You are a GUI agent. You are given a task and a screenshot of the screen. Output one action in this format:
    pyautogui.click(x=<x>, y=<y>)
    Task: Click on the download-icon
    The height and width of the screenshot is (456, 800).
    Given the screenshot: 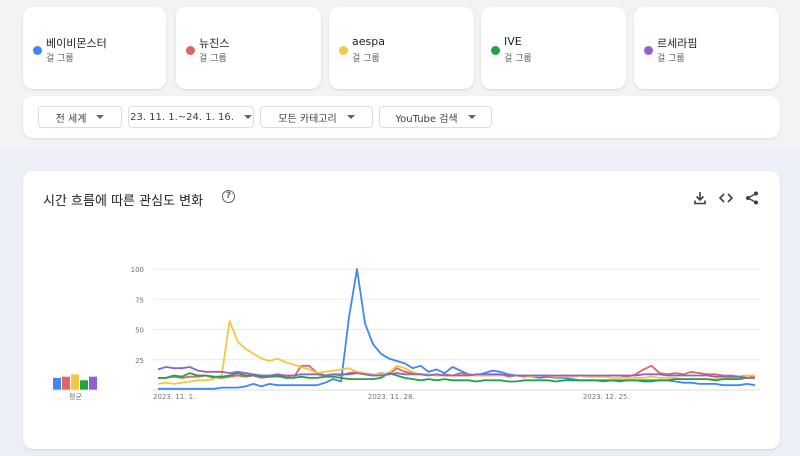 What is the action you would take?
    pyautogui.click(x=700, y=198)
    